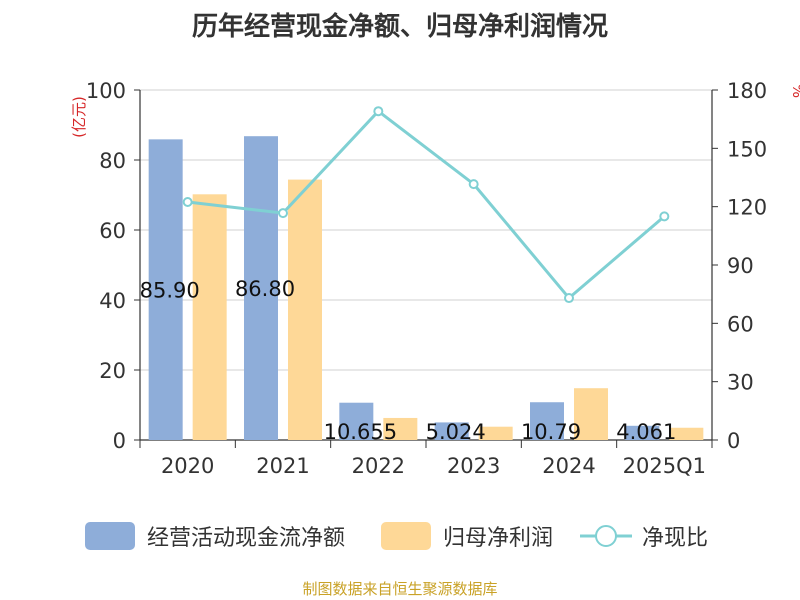  Describe the element at coordinates (406, 536) in the screenshot. I see `legend-swatch-net-profit` at that location.